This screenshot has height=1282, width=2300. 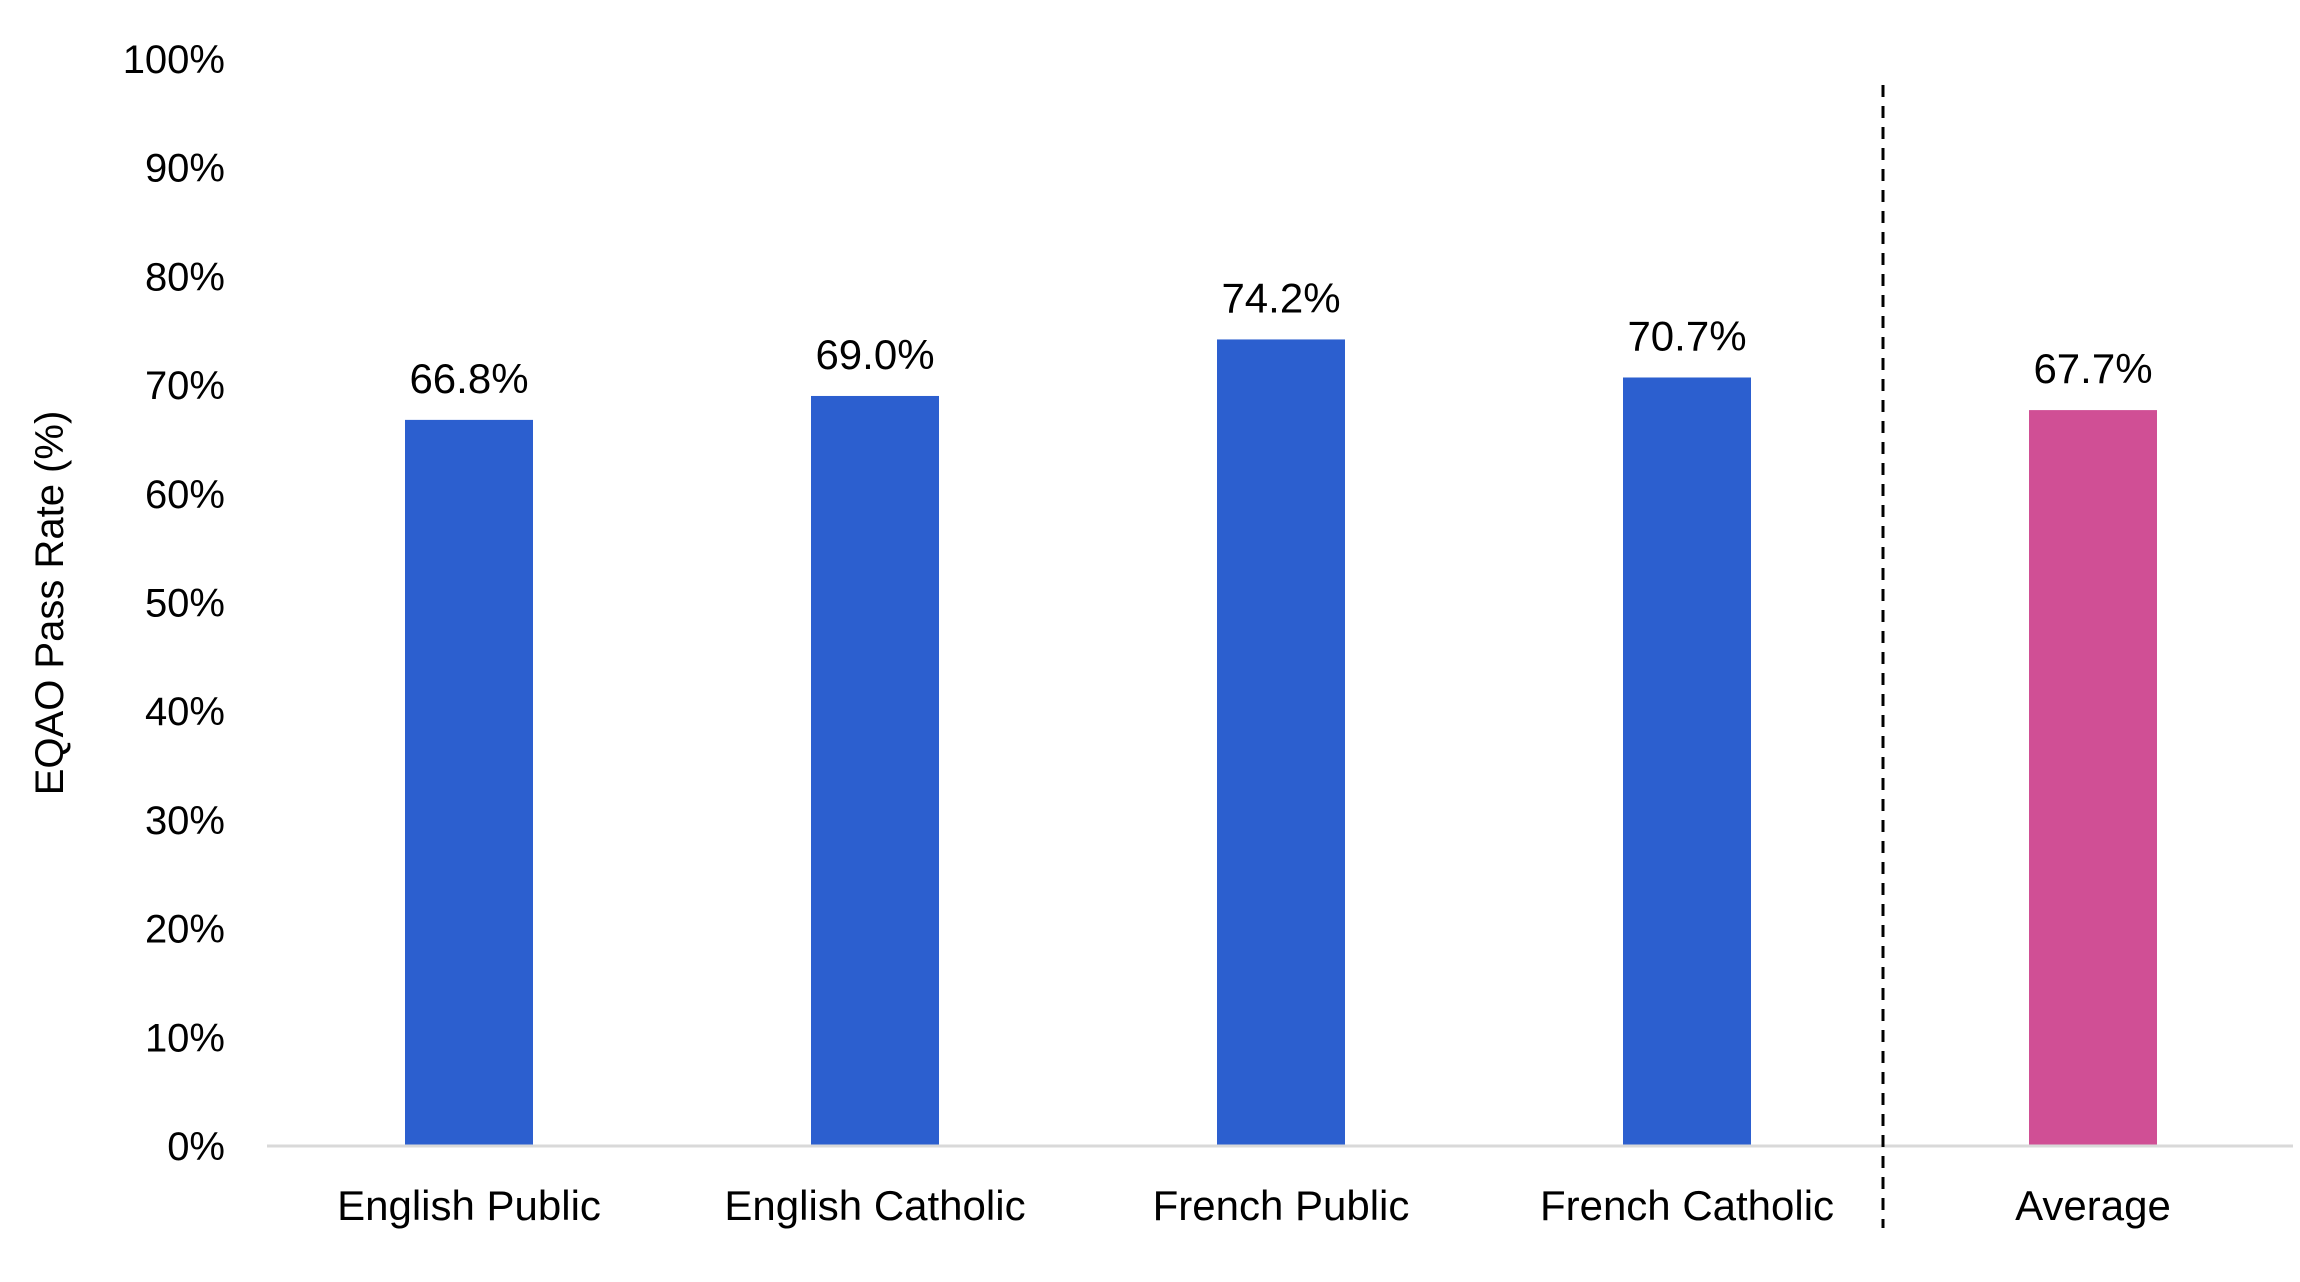 I want to click on y-tick-label: 100%, so click(x=174, y=60).